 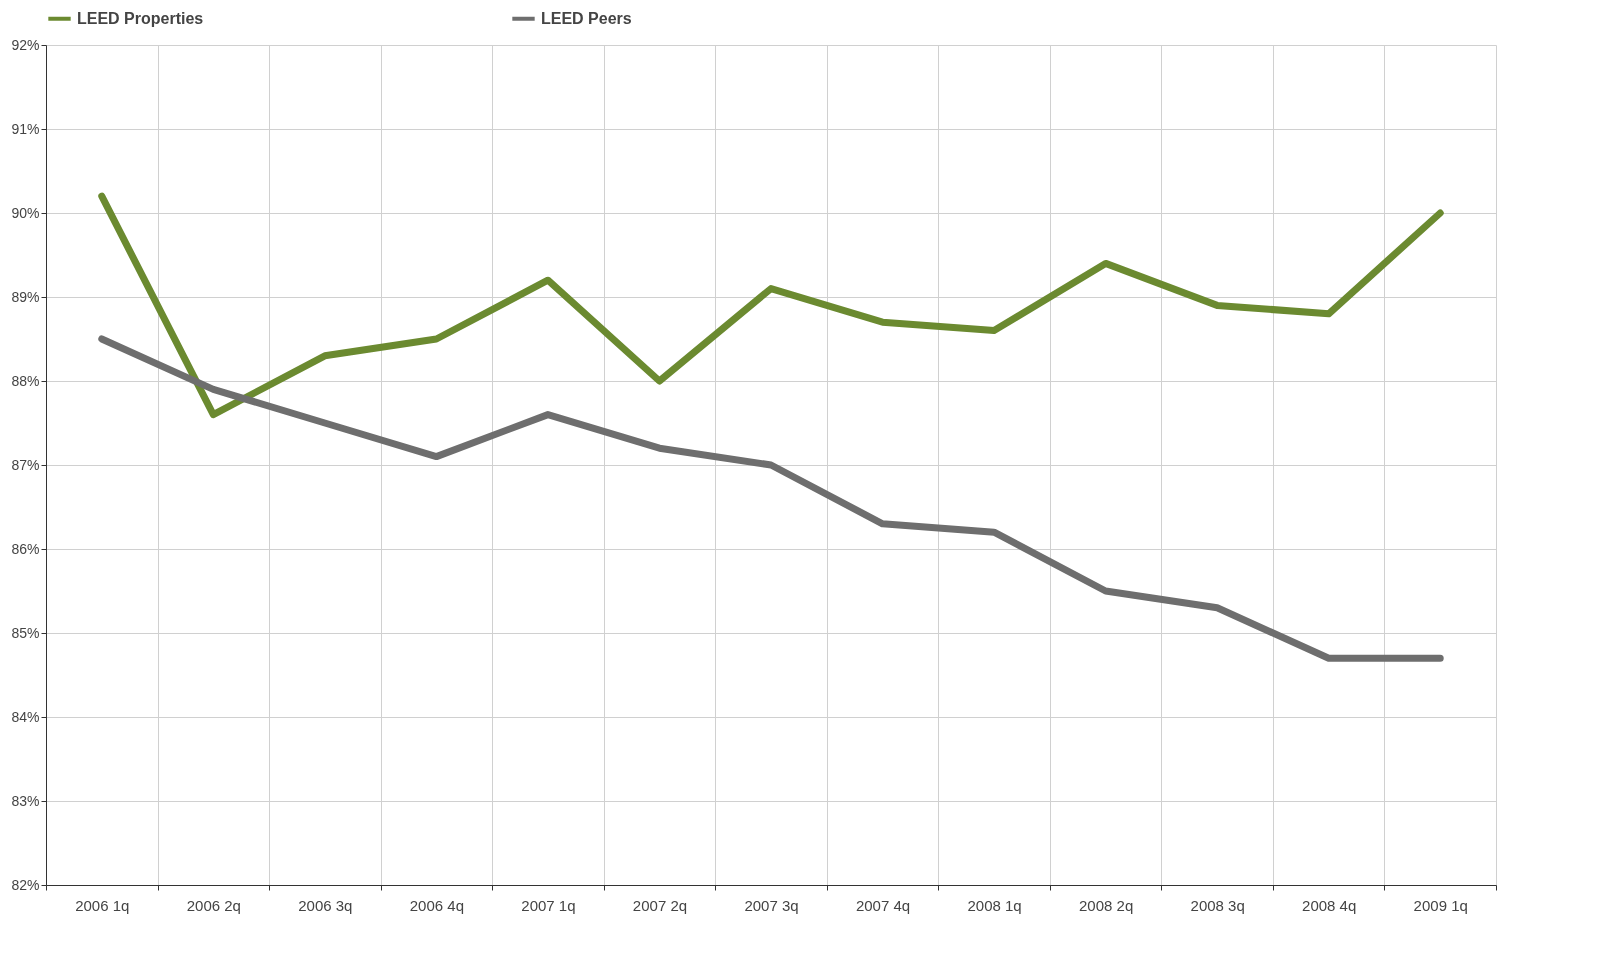 What do you see at coordinates (25, 212) in the screenshot?
I see `y-tick-label: 90%` at bounding box center [25, 212].